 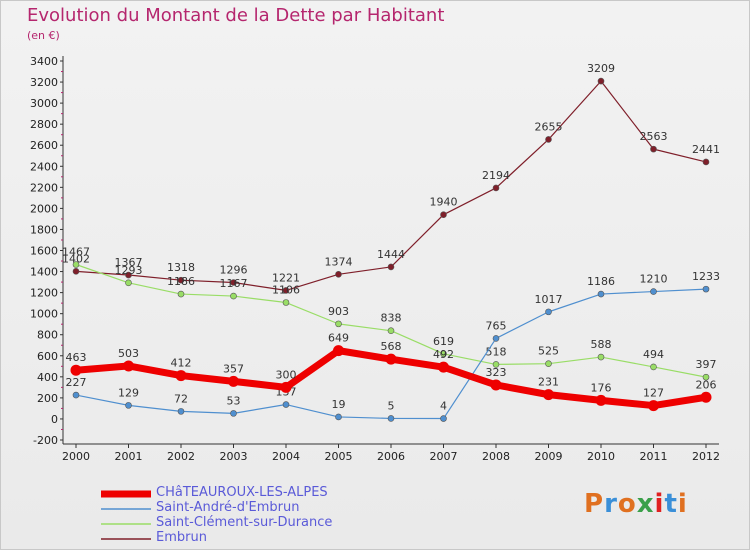 What do you see at coordinates (627, 504) in the screenshot?
I see `logo-letter: o` at bounding box center [627, 504].